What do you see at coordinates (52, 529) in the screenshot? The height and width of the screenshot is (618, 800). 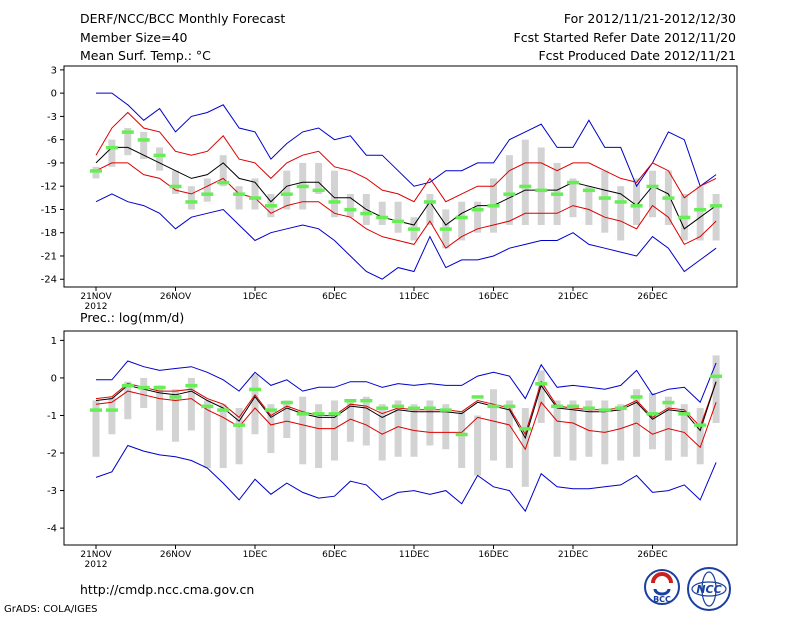 I see `precip-y-tick-label: -4` at bounding box center [52, 529].